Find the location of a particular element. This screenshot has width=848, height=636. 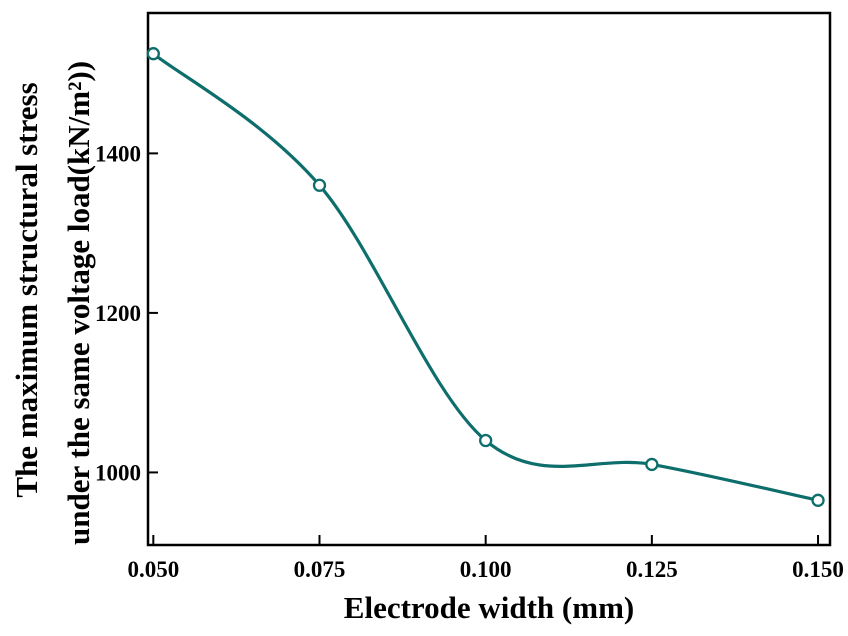

x-tick-label: 0.050 is located at coordinates (153, 569).